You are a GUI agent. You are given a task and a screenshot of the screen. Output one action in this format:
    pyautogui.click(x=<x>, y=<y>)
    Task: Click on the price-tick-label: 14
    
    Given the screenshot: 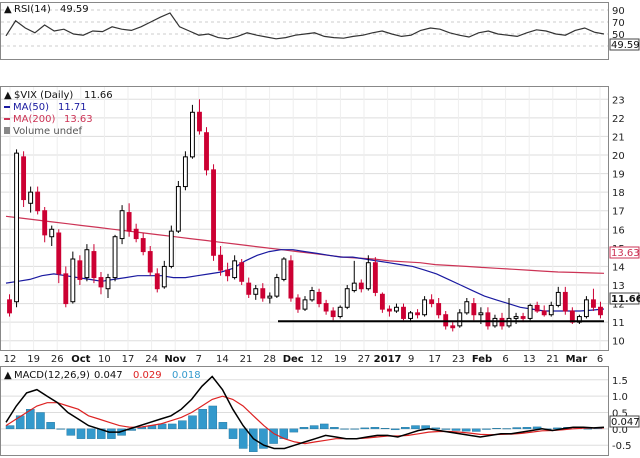 What is the action you would take?
    pyautogui.click(x=618, y=267)
    